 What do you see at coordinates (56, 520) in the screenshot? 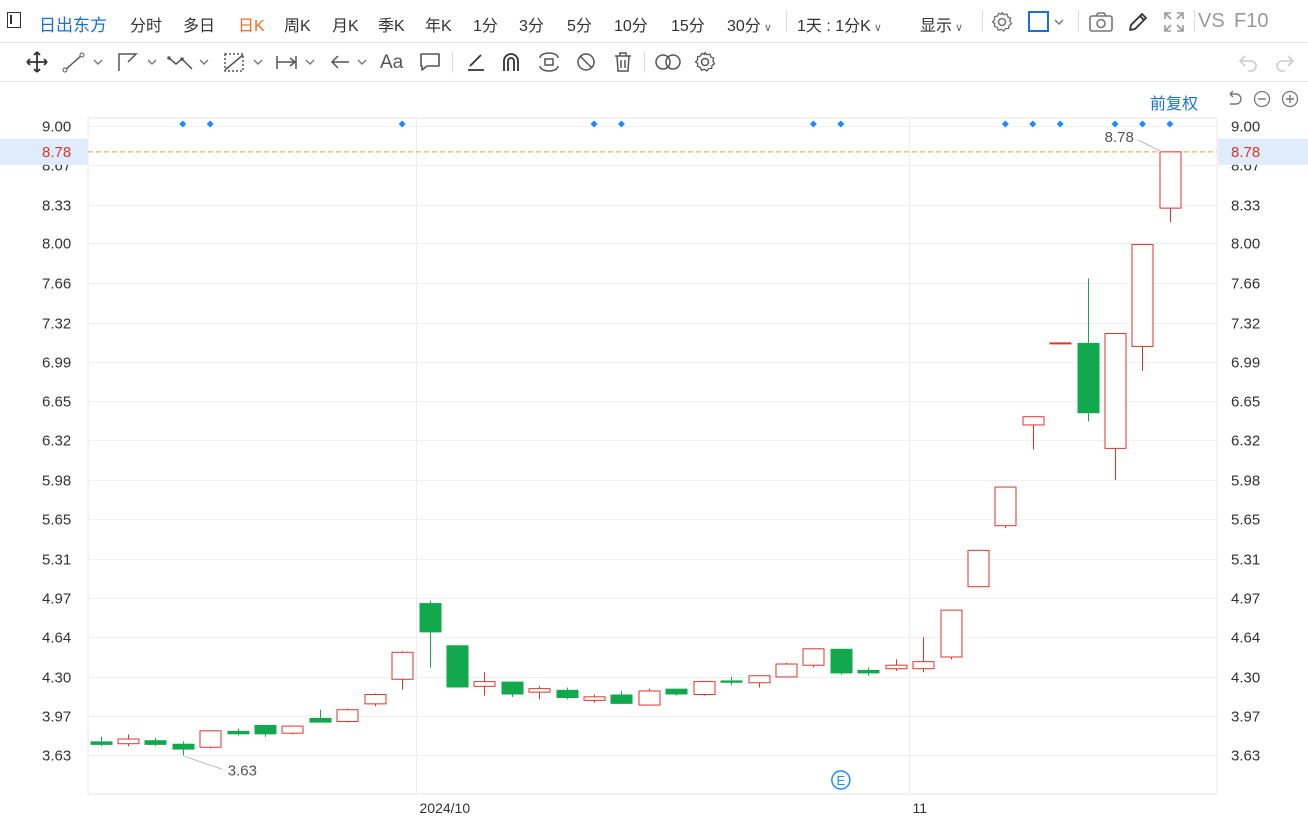
I see `y-tick-label-left: 5.65` at bounding box center [56, 520].